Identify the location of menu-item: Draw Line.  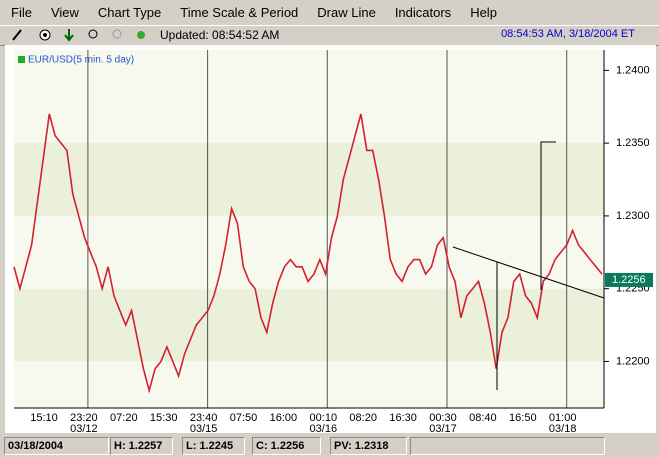
(346, 12).